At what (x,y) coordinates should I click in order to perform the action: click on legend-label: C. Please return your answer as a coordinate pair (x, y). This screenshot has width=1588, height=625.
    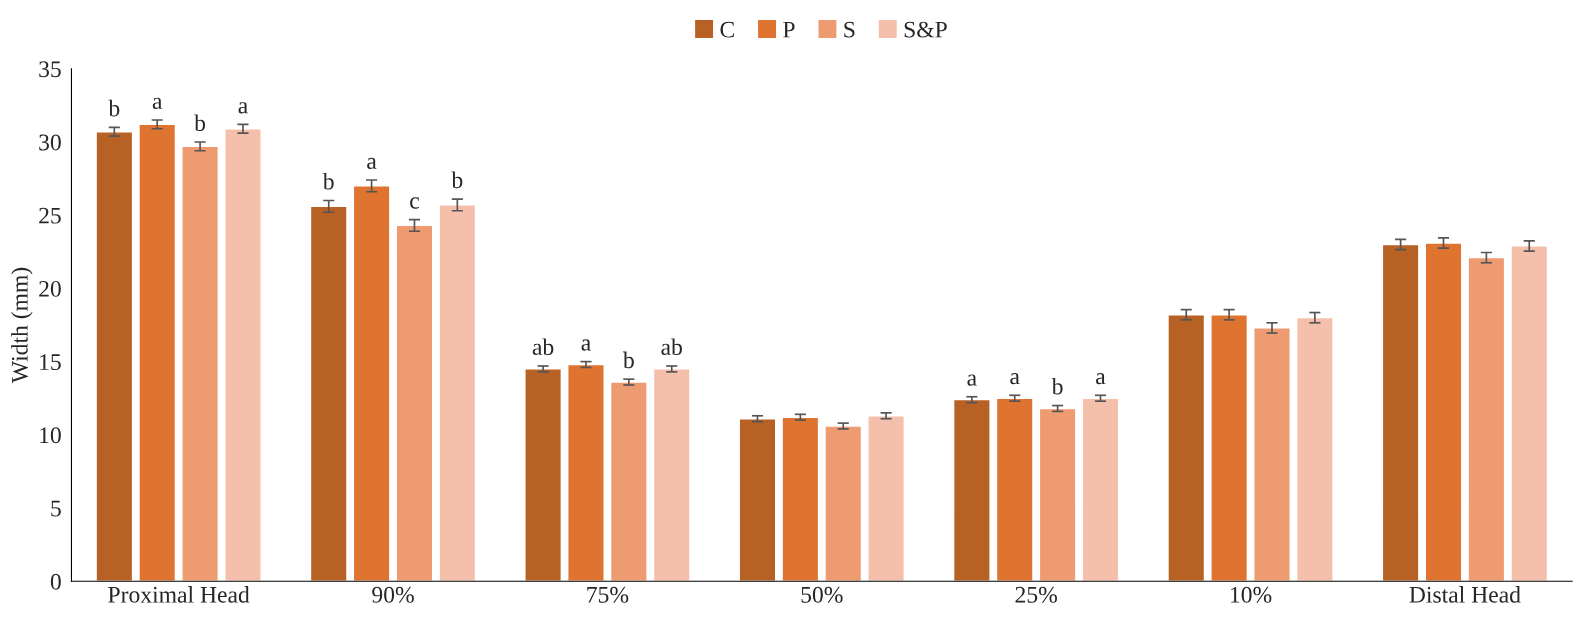
    Looking at the image, I should click on (727, 29).